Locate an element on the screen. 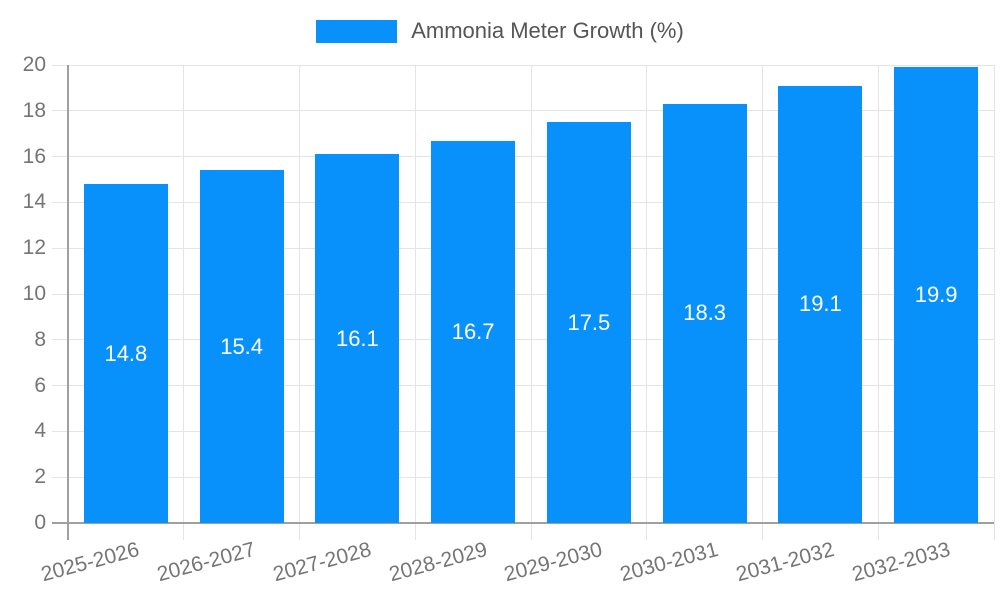 Image resolution: width=1000 pixels, height=600 pixels. bar: 16.1 is located at coordinates (357, 338).